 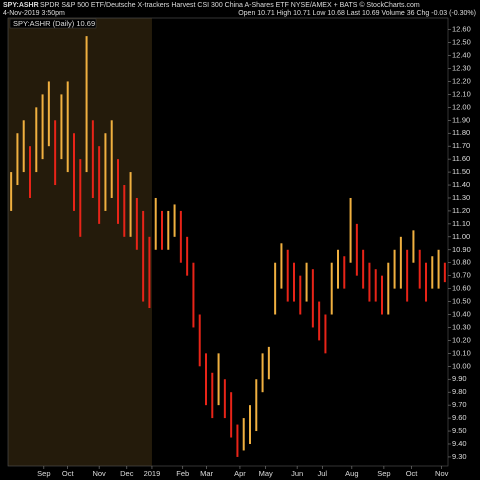 I want to click on y-tick-label: 10.90, so click(x=461, y=249).